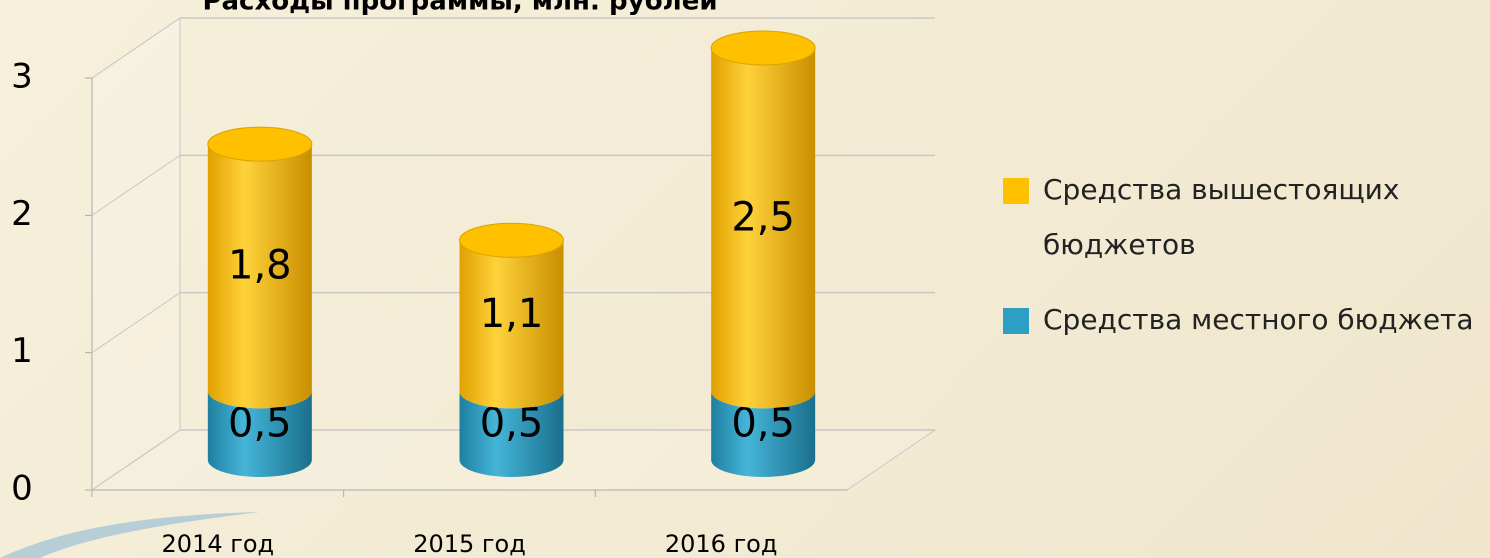 The image size is (1490, 558). Describe the element at coordinates (459, 8) in the screenshot. I see `chart-title: Расходы программы, млн. рублей` at that location.